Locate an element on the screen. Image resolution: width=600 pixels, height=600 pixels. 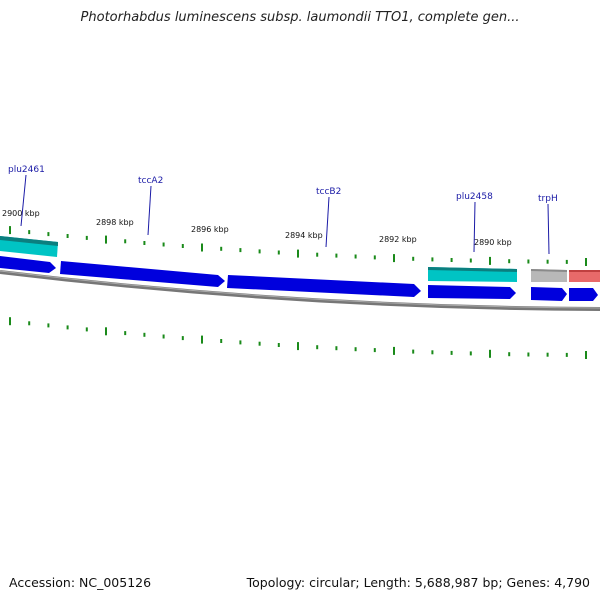
upper-ruler-ticks is located at coordinates (298, 246).